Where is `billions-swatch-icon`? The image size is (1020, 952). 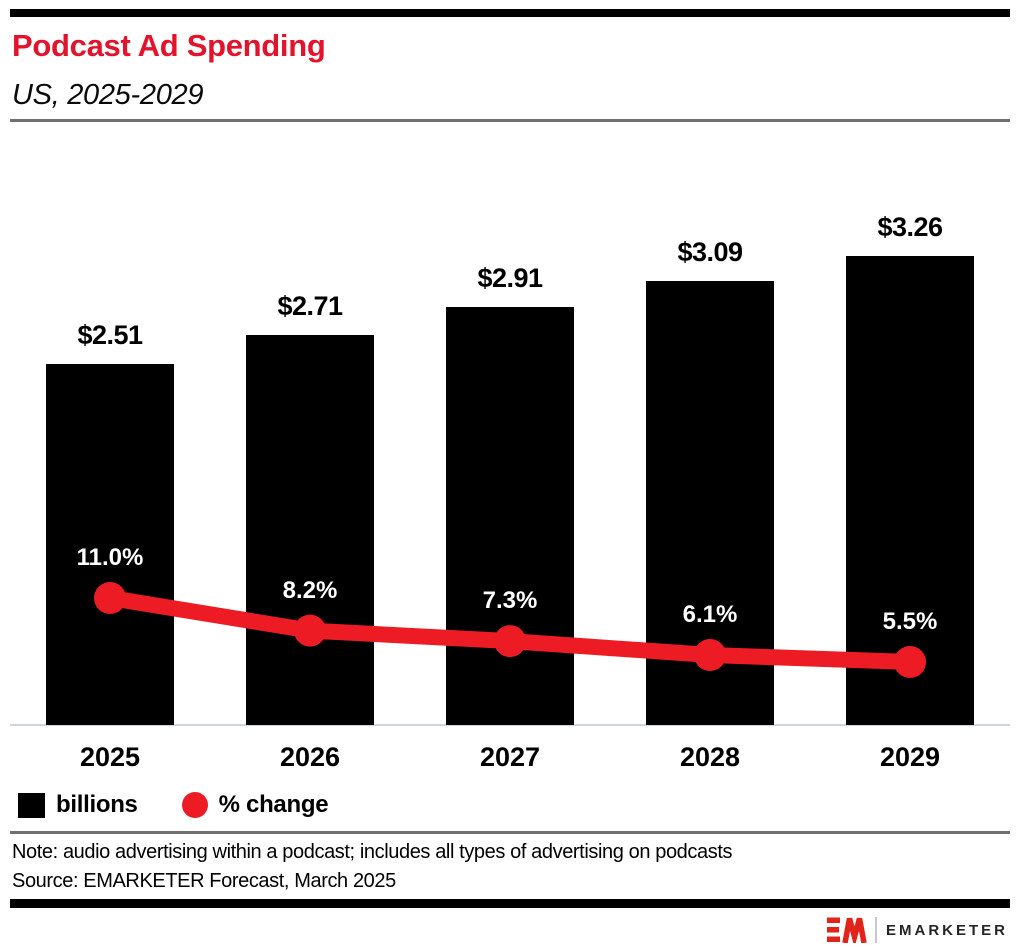
billions-swatch-icon is located at coordinates (31, 805).